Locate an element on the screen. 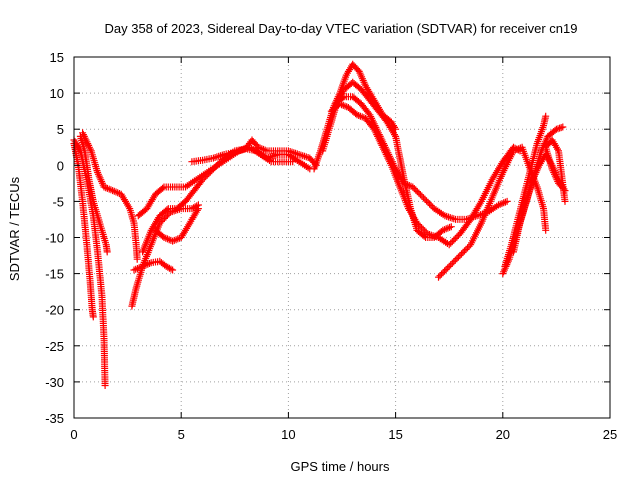 The image size is (640, 485). x-tick-label: 20 is located at coordinates (503, 434).